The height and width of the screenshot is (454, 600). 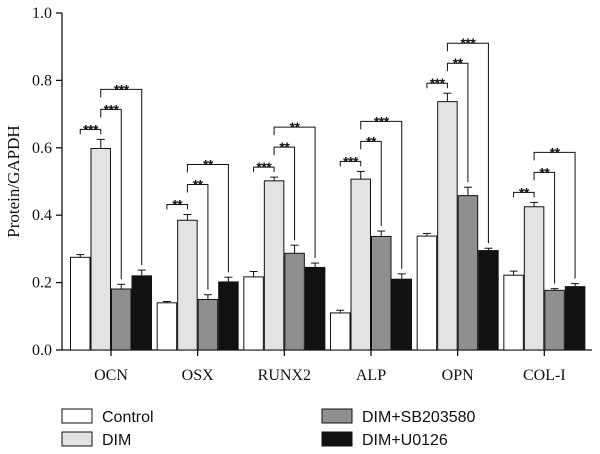 I want to click on legend-label: DIM+SB203580, so click(x=419, y=417).